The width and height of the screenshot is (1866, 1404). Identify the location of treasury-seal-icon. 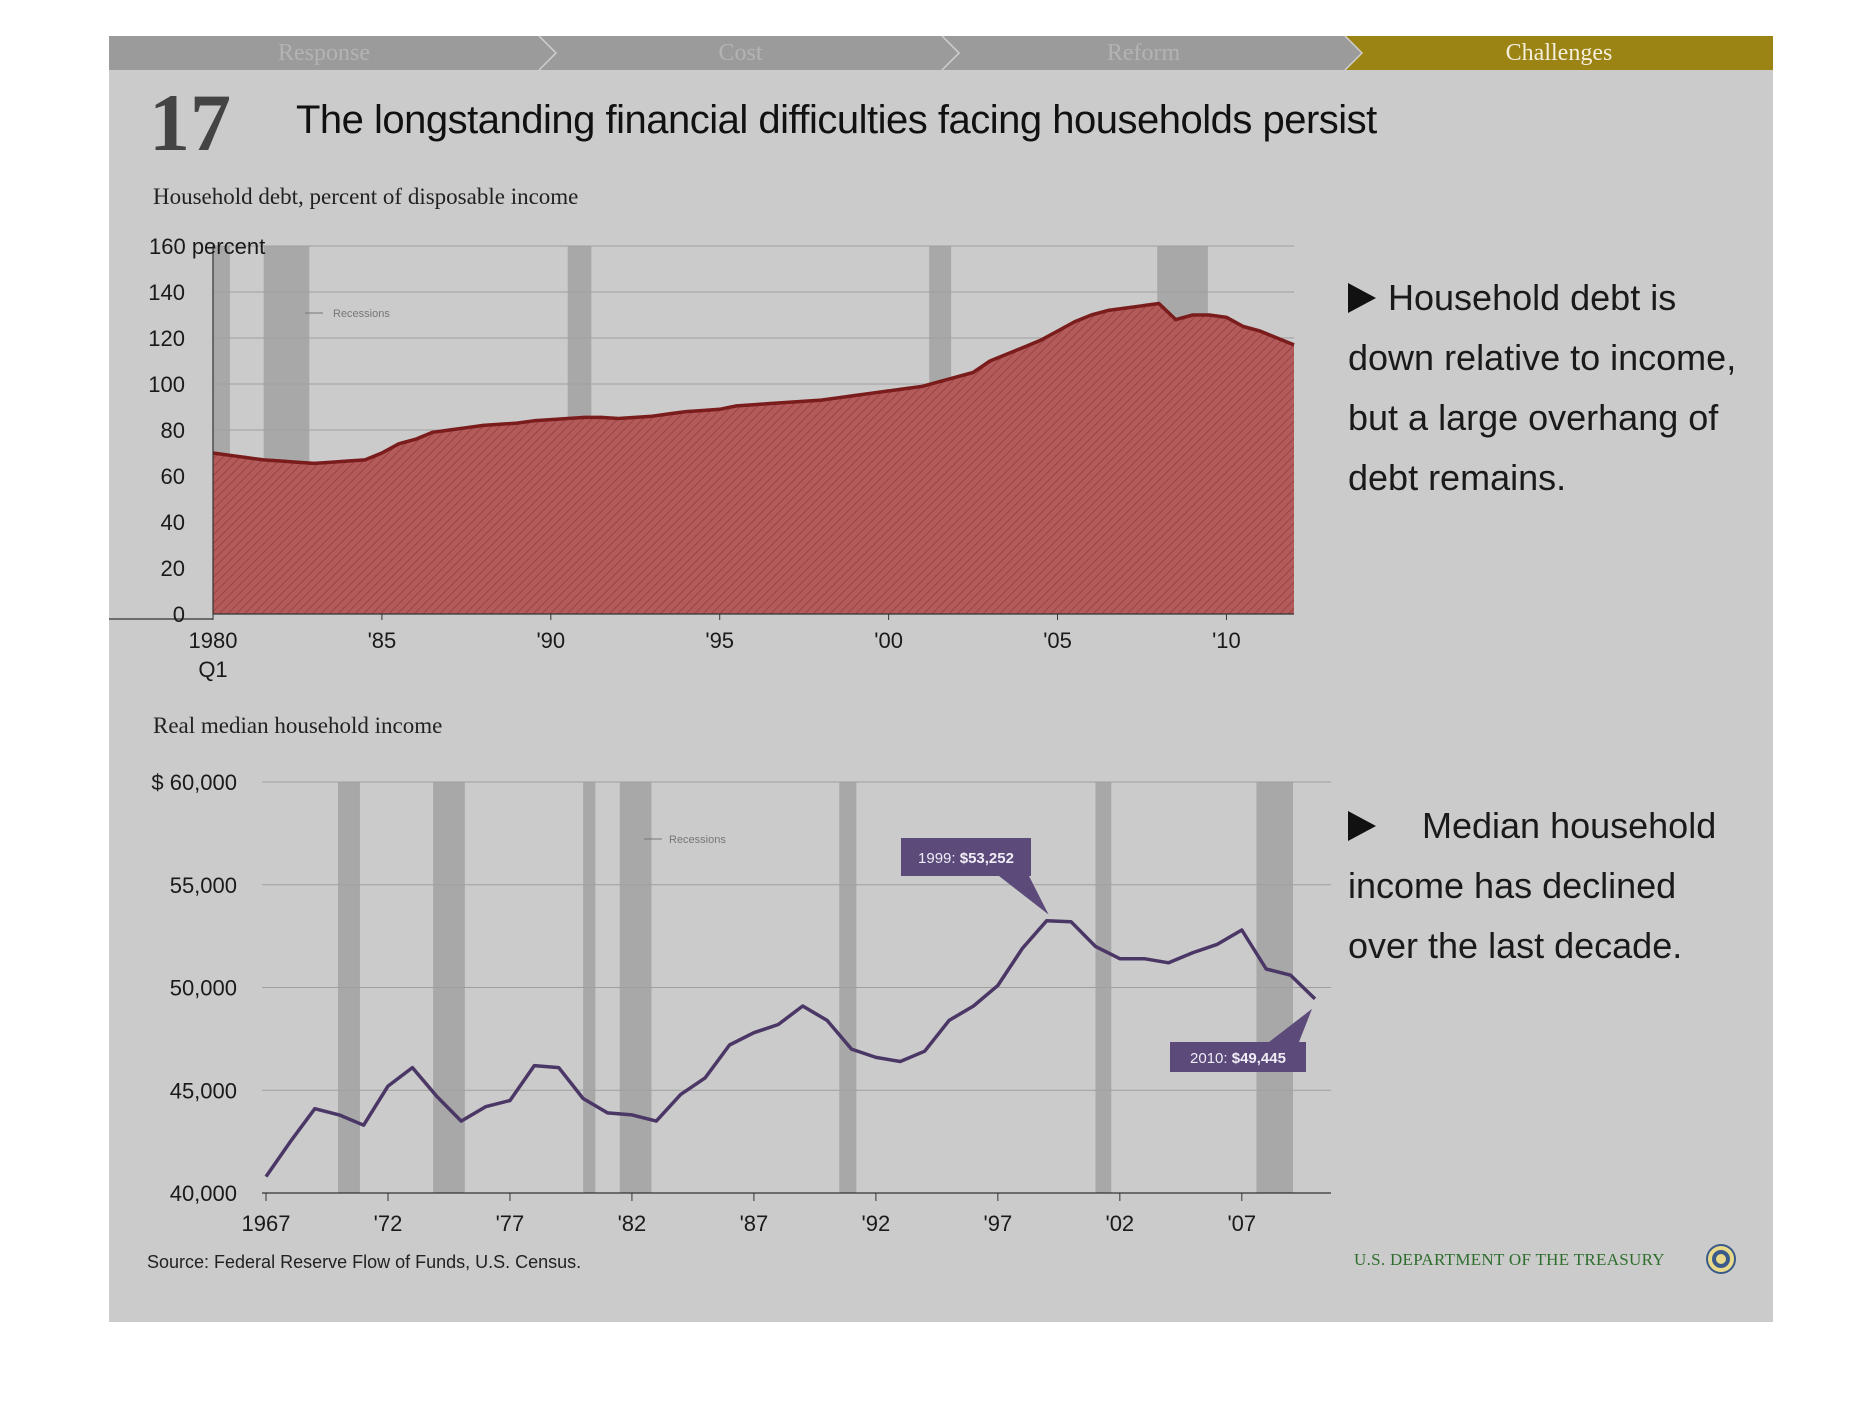
(1721, 1259).